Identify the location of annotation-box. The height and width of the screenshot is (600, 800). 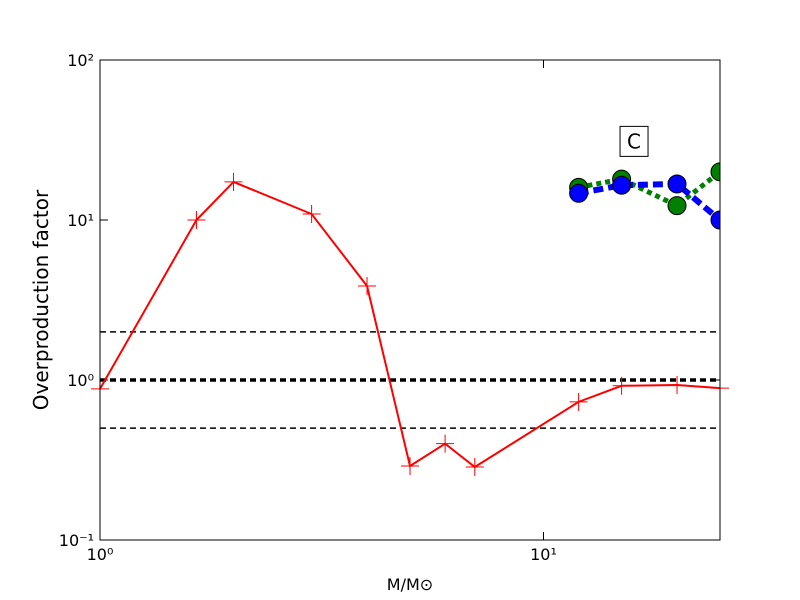
(634, 141).